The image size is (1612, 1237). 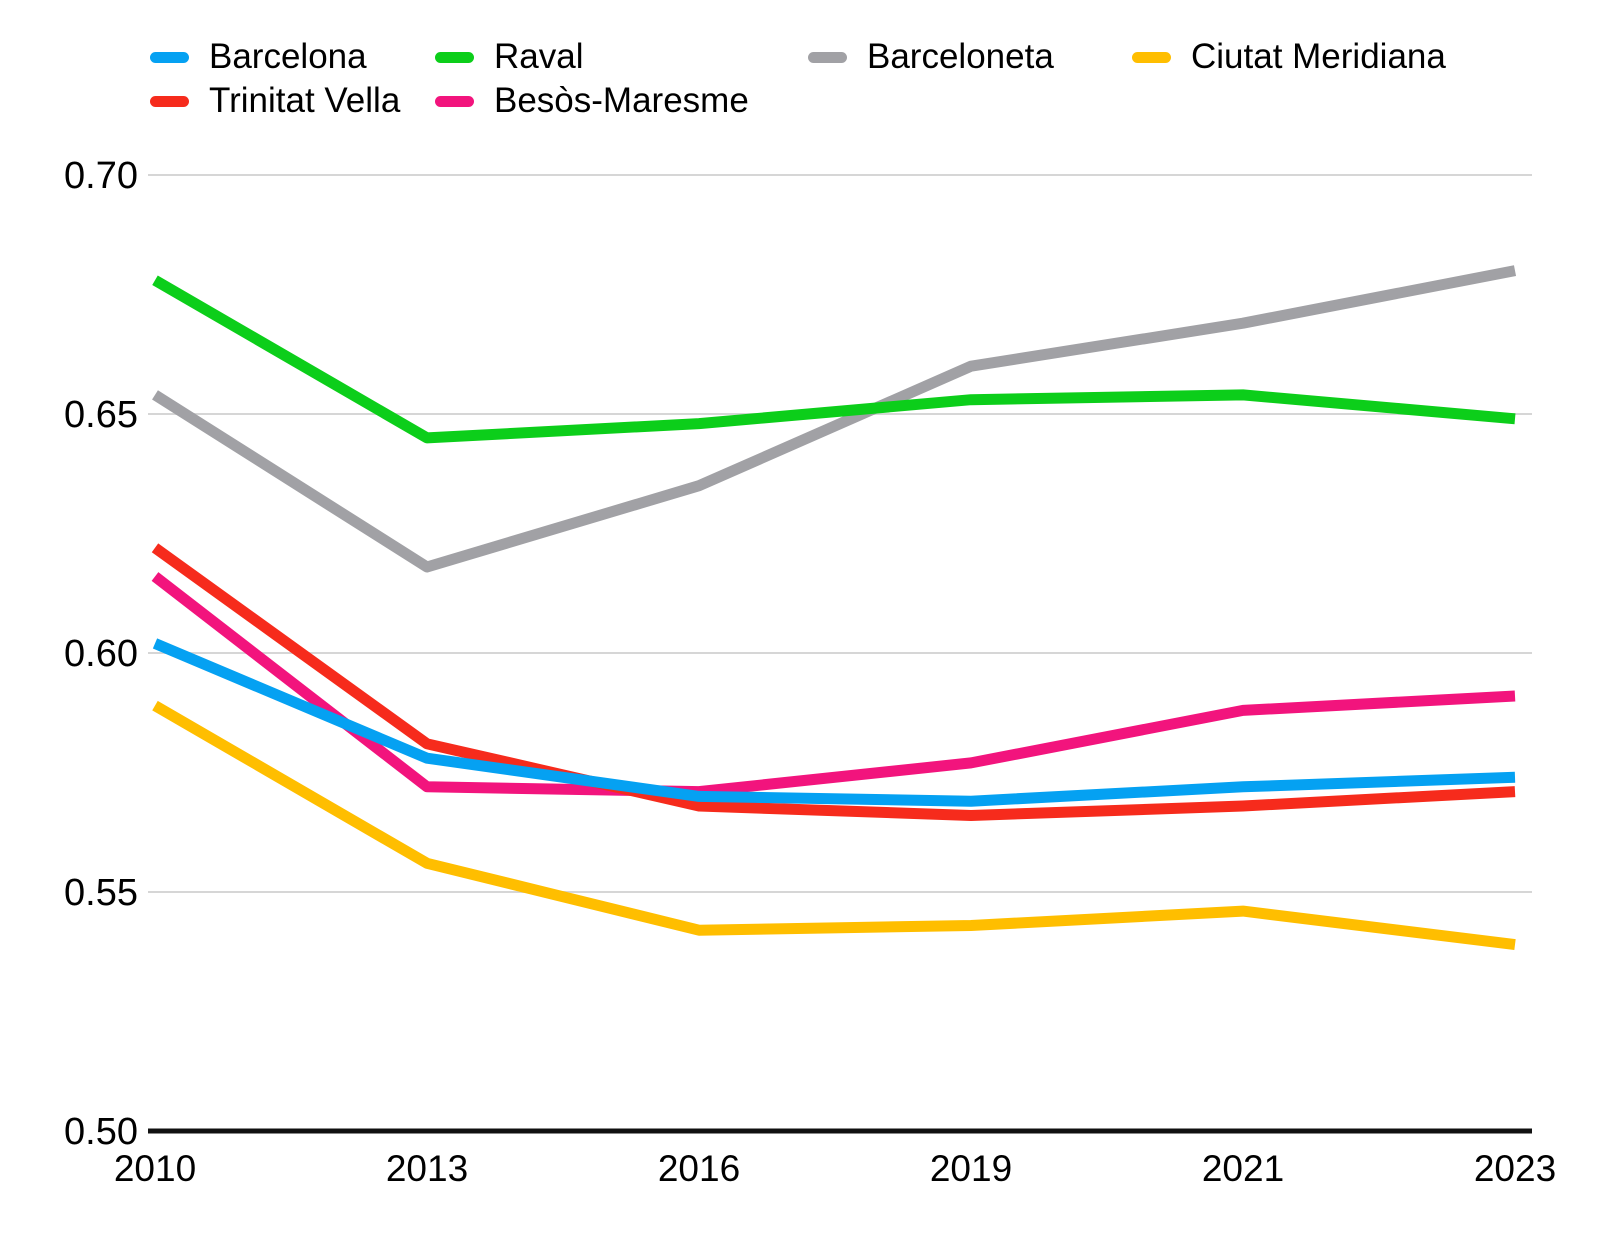 I want to click on series-line-raval, so click(x=834, y=359).